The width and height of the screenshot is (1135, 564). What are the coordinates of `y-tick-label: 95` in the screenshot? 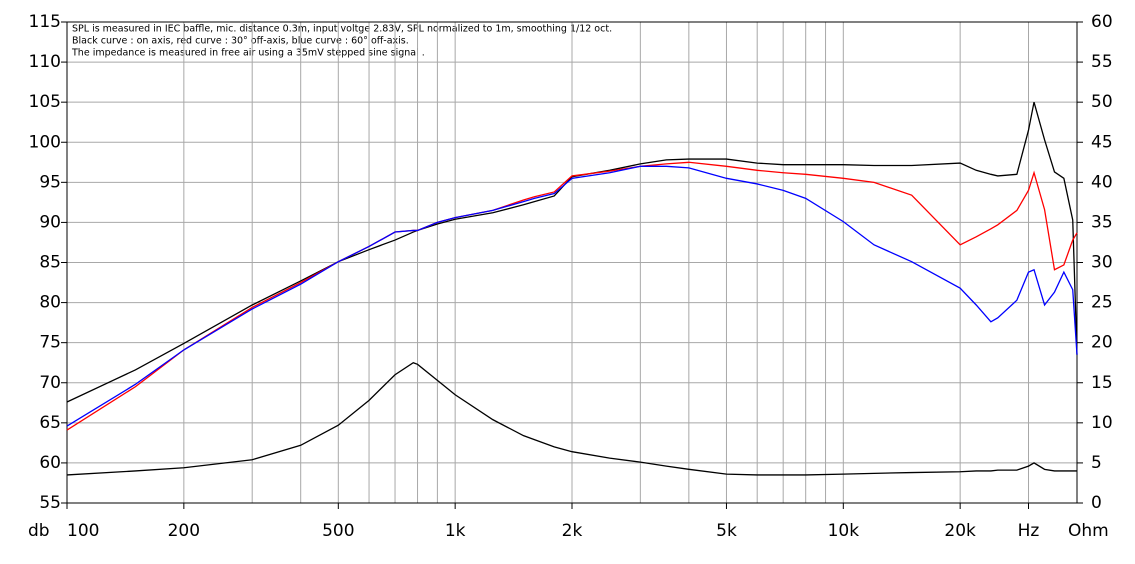 It's located at (50, 182).